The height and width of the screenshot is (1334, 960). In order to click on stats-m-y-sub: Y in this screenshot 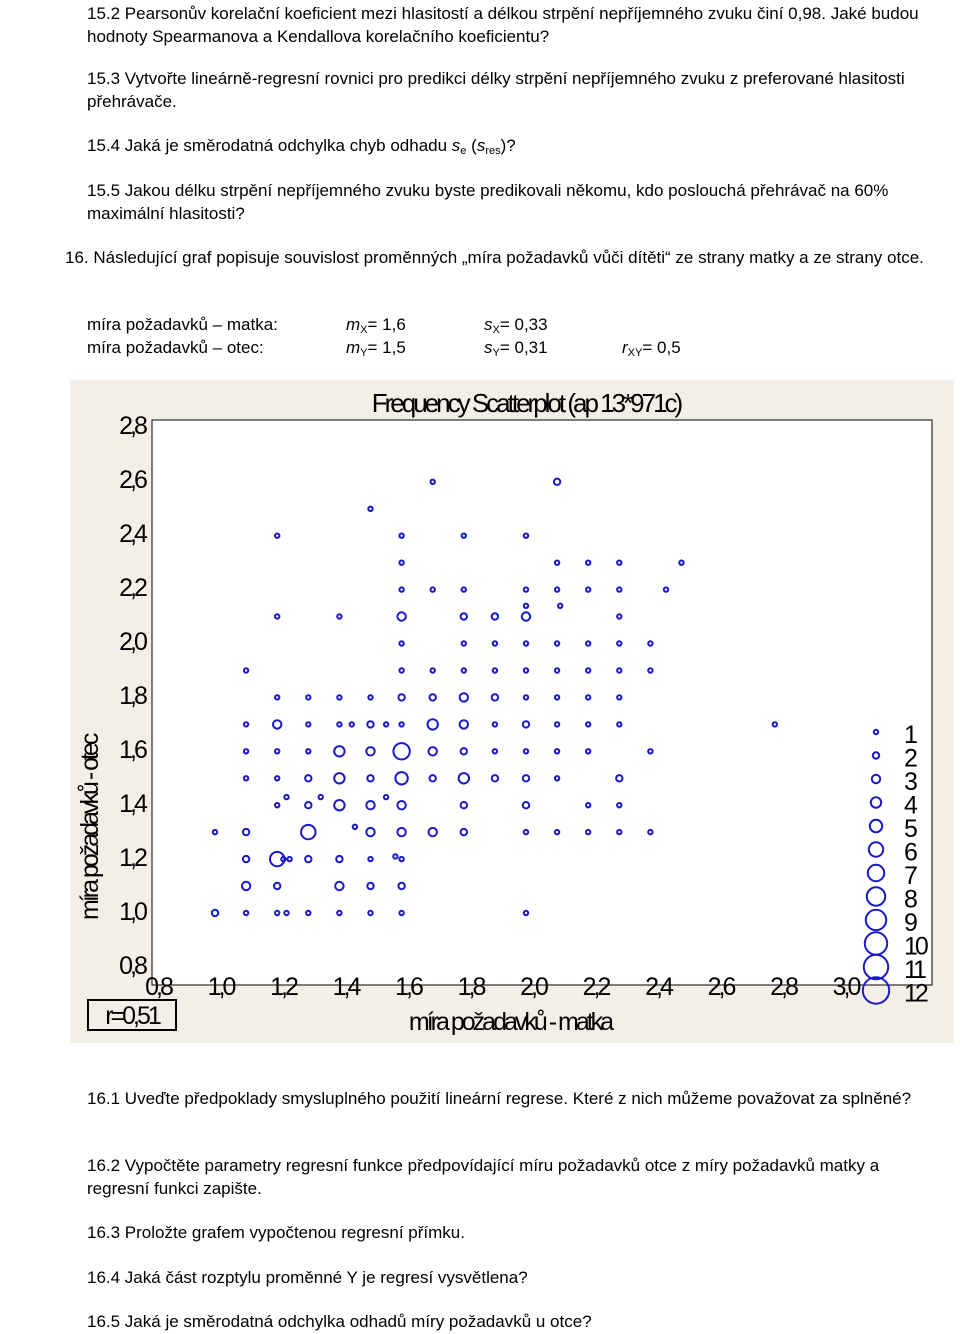, I will do `click(364, 353)`.